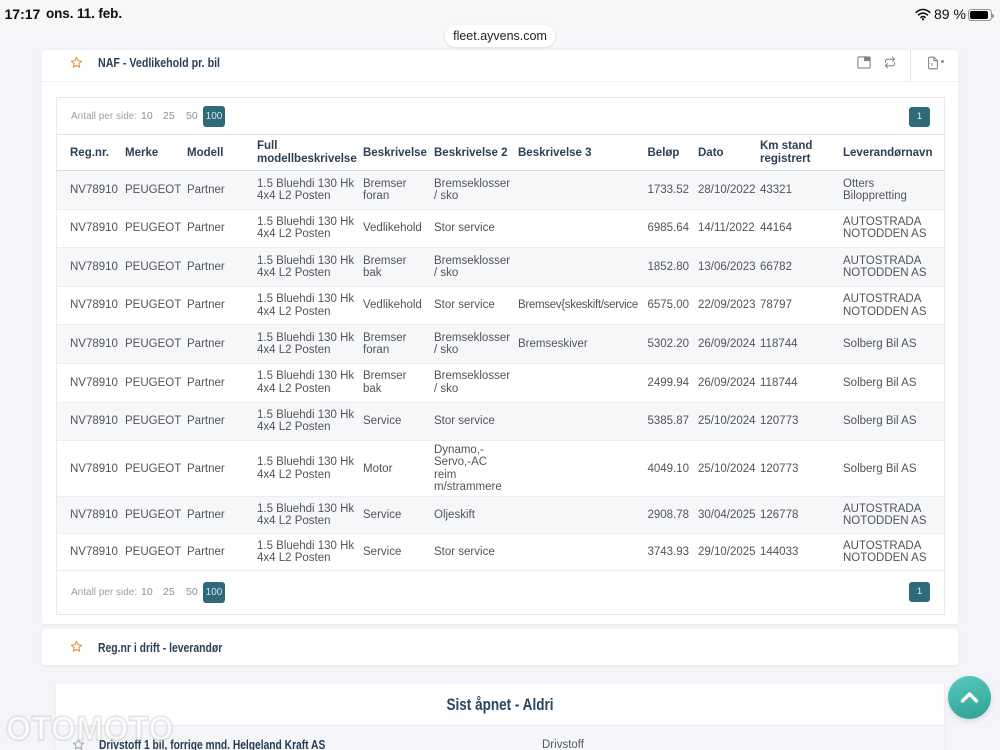  Describe the element at coordinates (931, 65) in the screenshot. I see `svg-text: x` at that location.